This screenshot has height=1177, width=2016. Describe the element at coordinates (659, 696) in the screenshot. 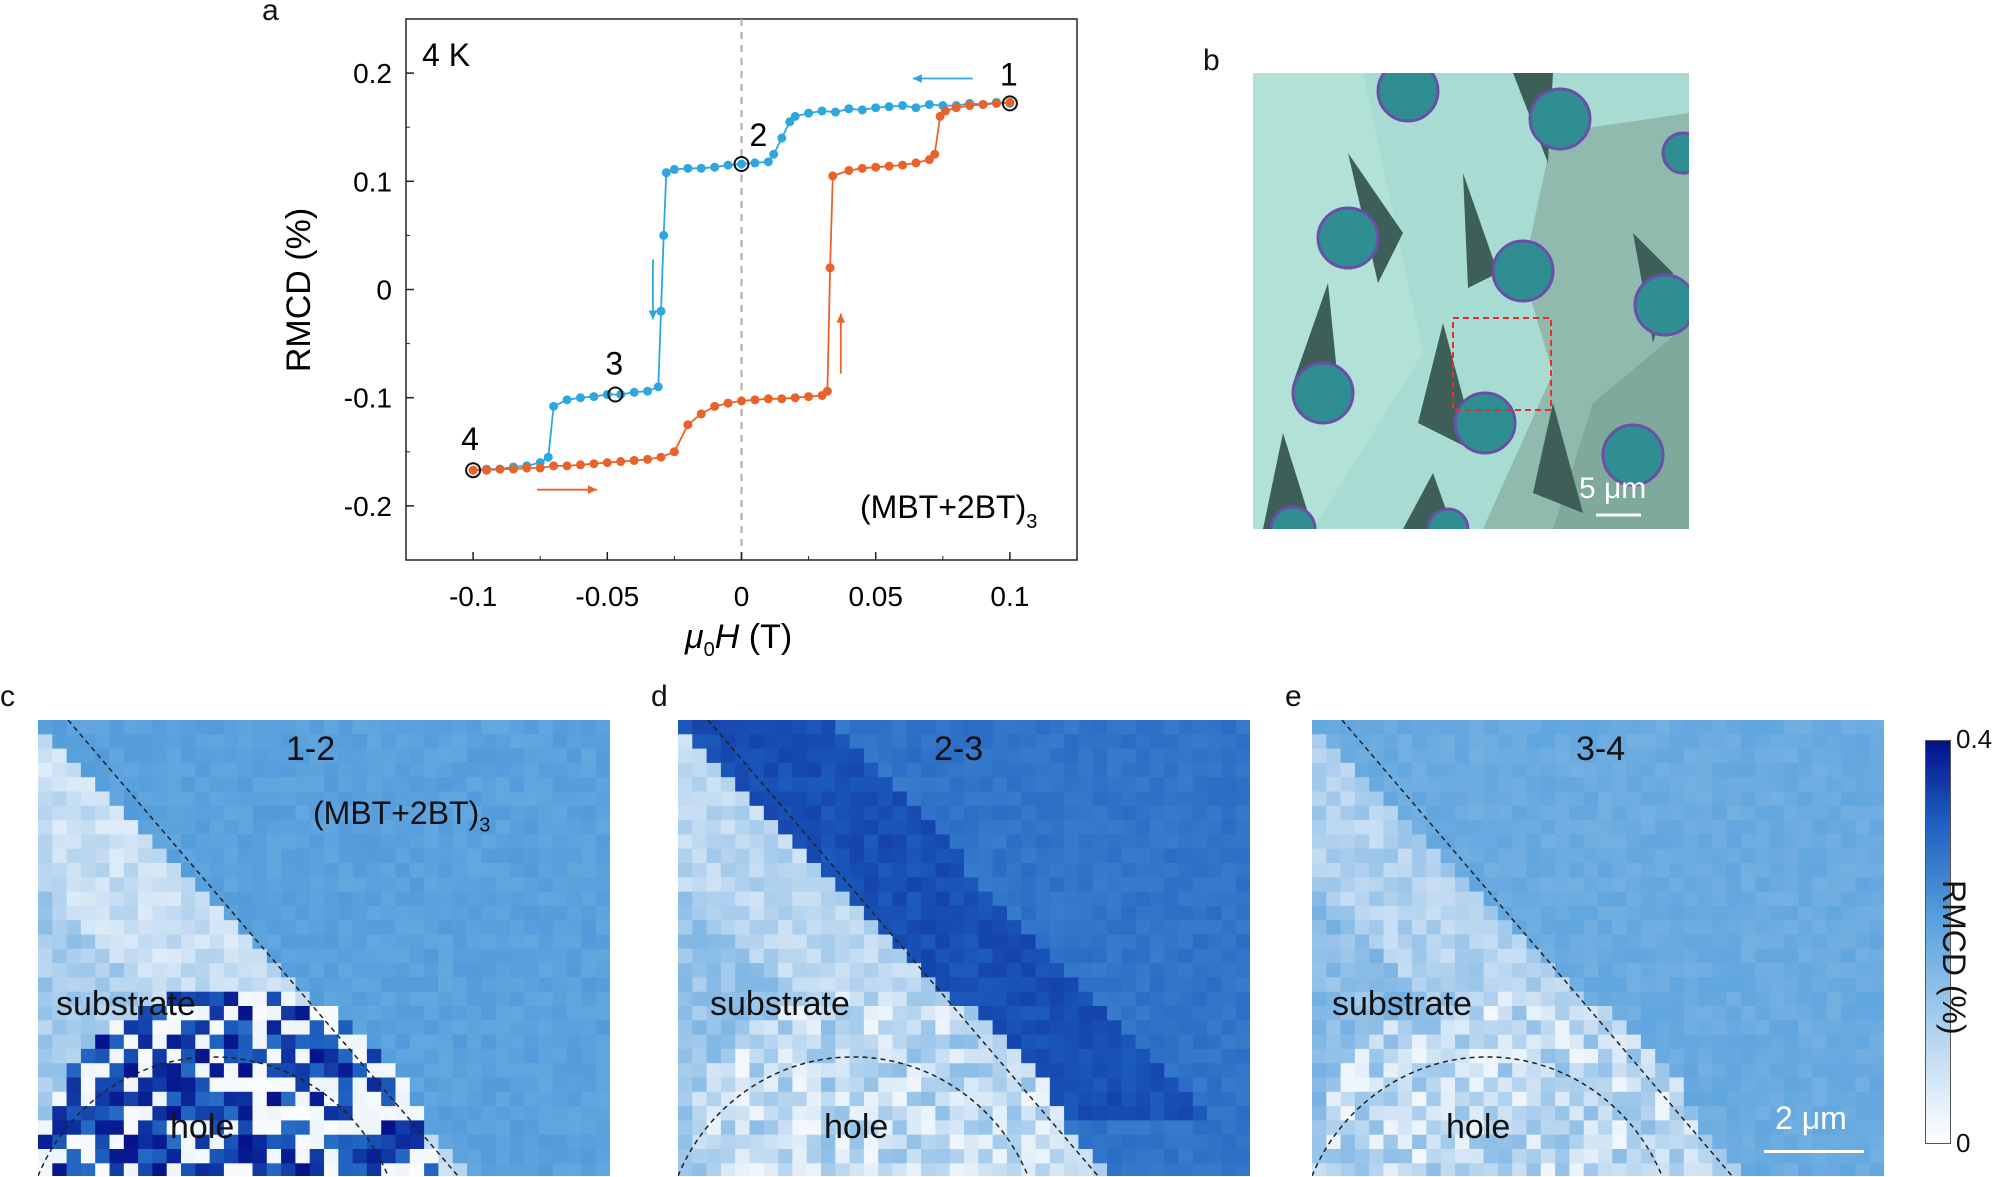

I see `panel-label-d: d` at that location.